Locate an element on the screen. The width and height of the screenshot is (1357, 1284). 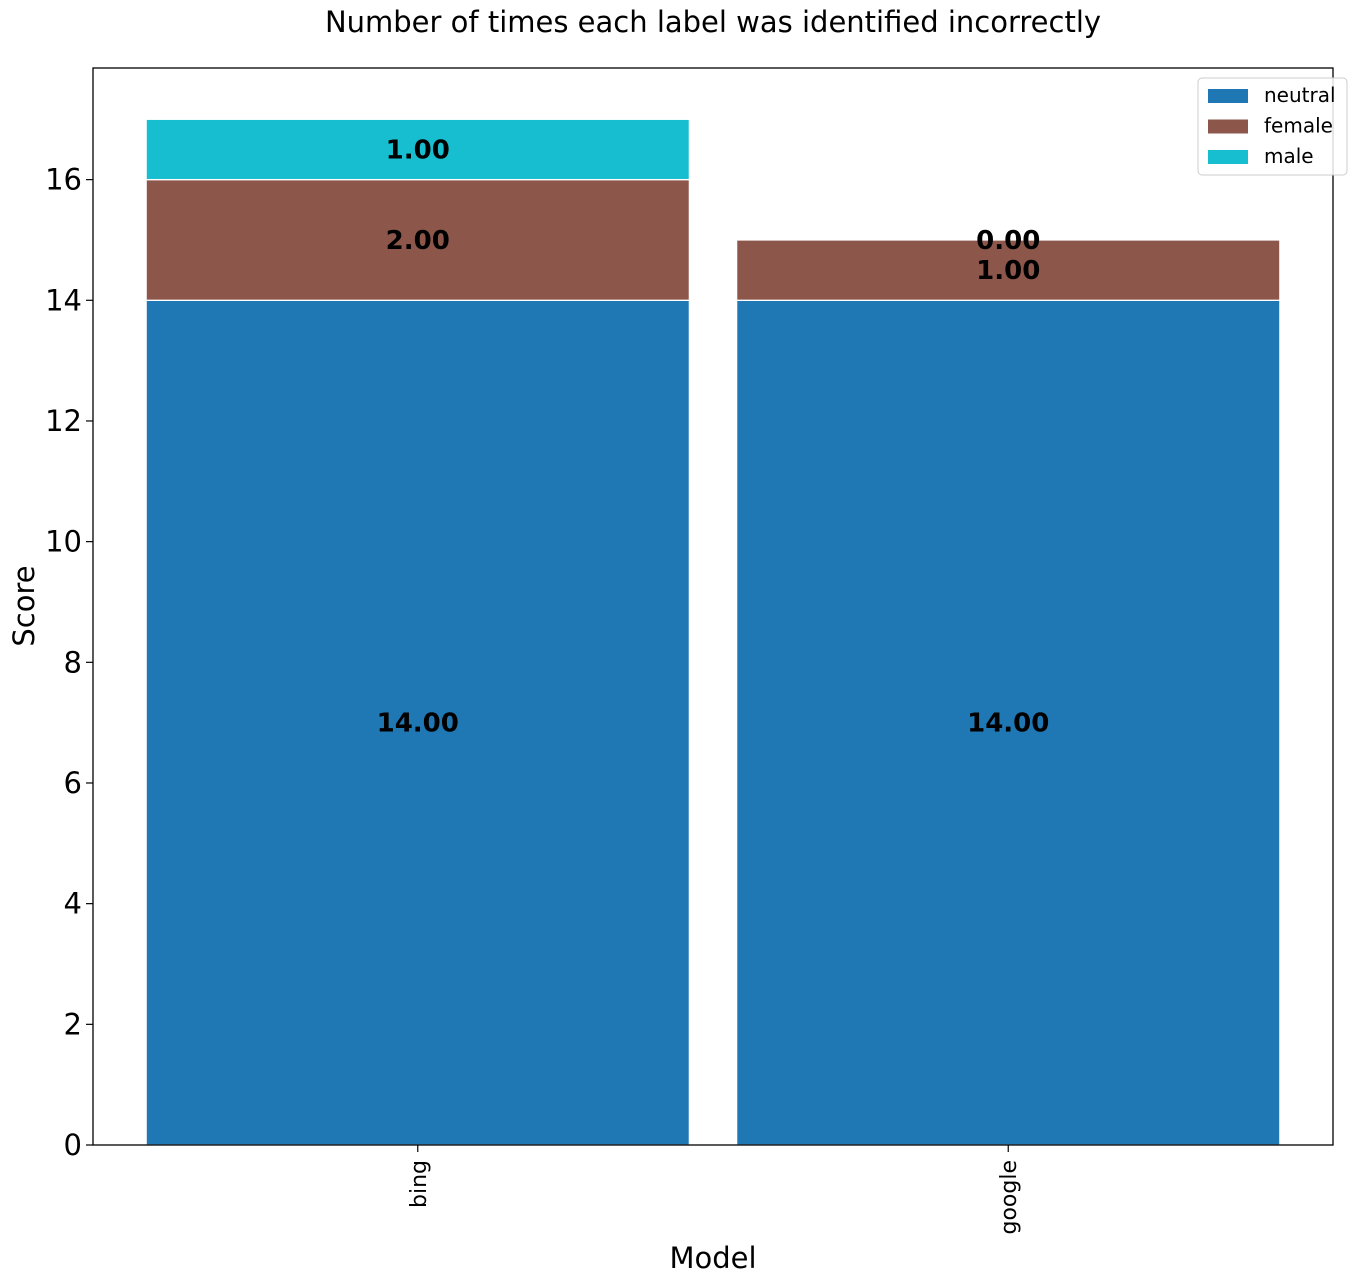
data-label-female-bing: 2.00 is located at coordinates (418, 241).